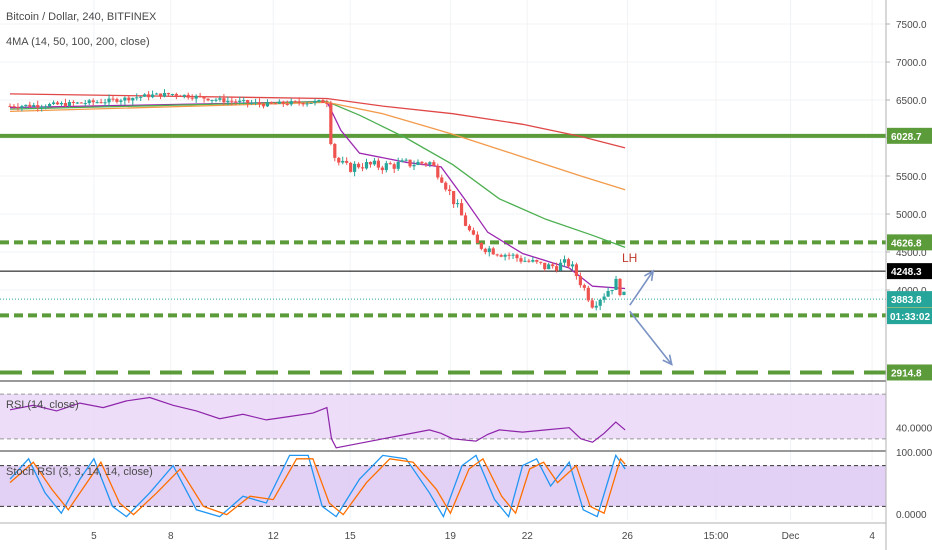 The height and width of the screenshot is (550, 932). What do you see at coordinates (78, 42) in the screenshot?
I see `indicator-label: 4MA (14, 50, 100, 200, close)` at bounding box center [78, 42].